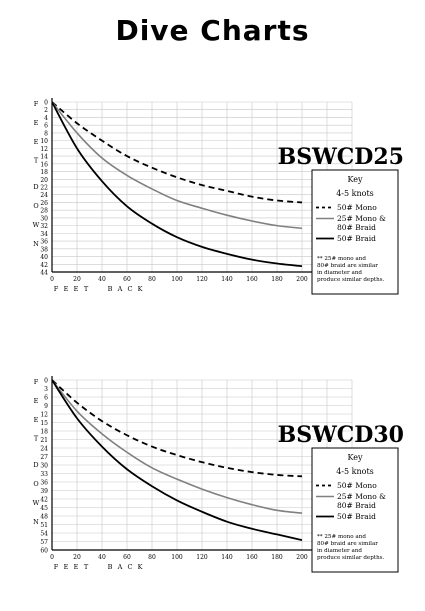  What do you see at coordinates (44, 423) in the screenshot?
I see `y-tick-label: 15` at bounding box center [44, 423].